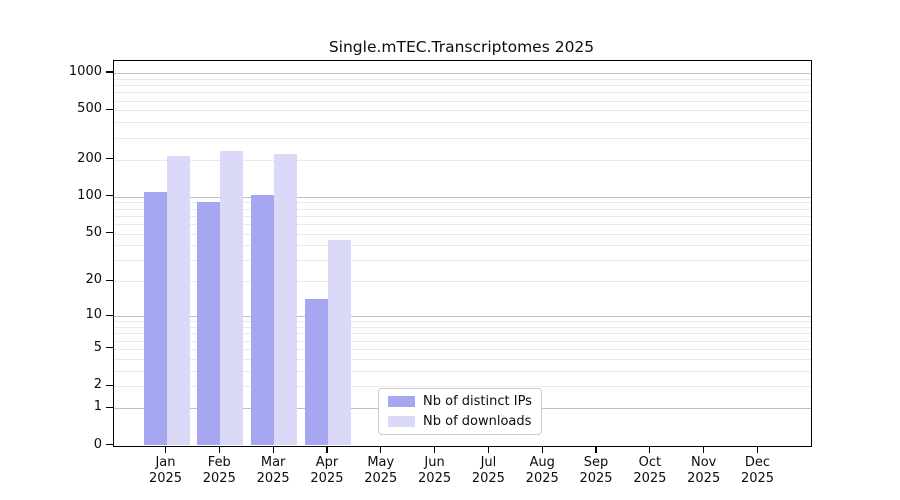 The height and width of the screenshot is (500, 900). I want to click on x-tick-label-aug: Aug 2025, so click(542, 470).